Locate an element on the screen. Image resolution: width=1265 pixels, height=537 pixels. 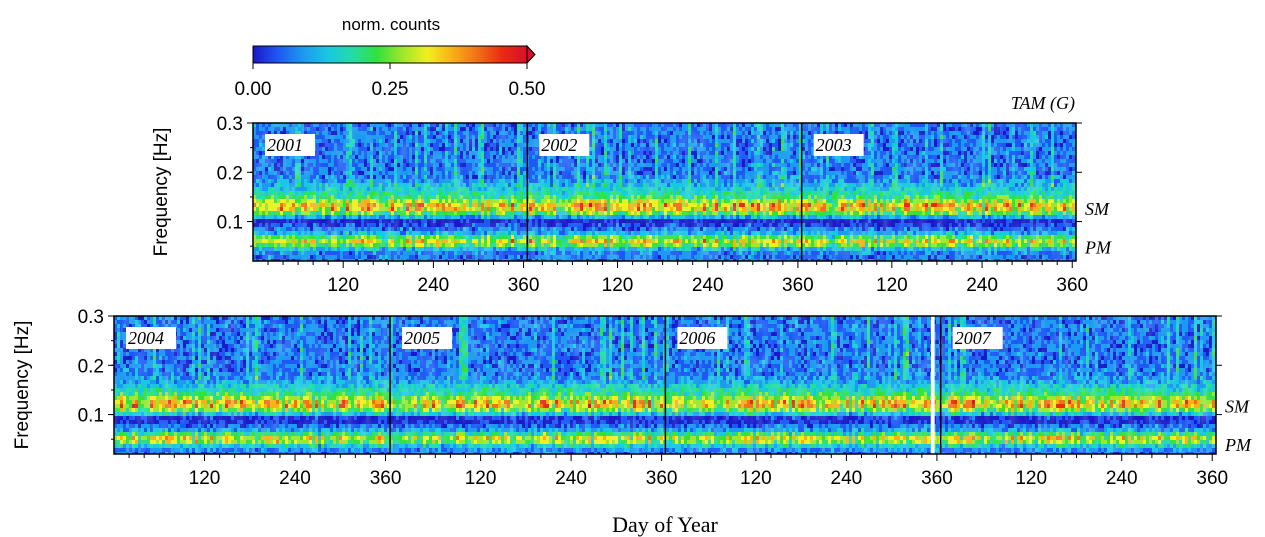
colorbar-tick-label: 0.50 is located at coordinates (527, 89).